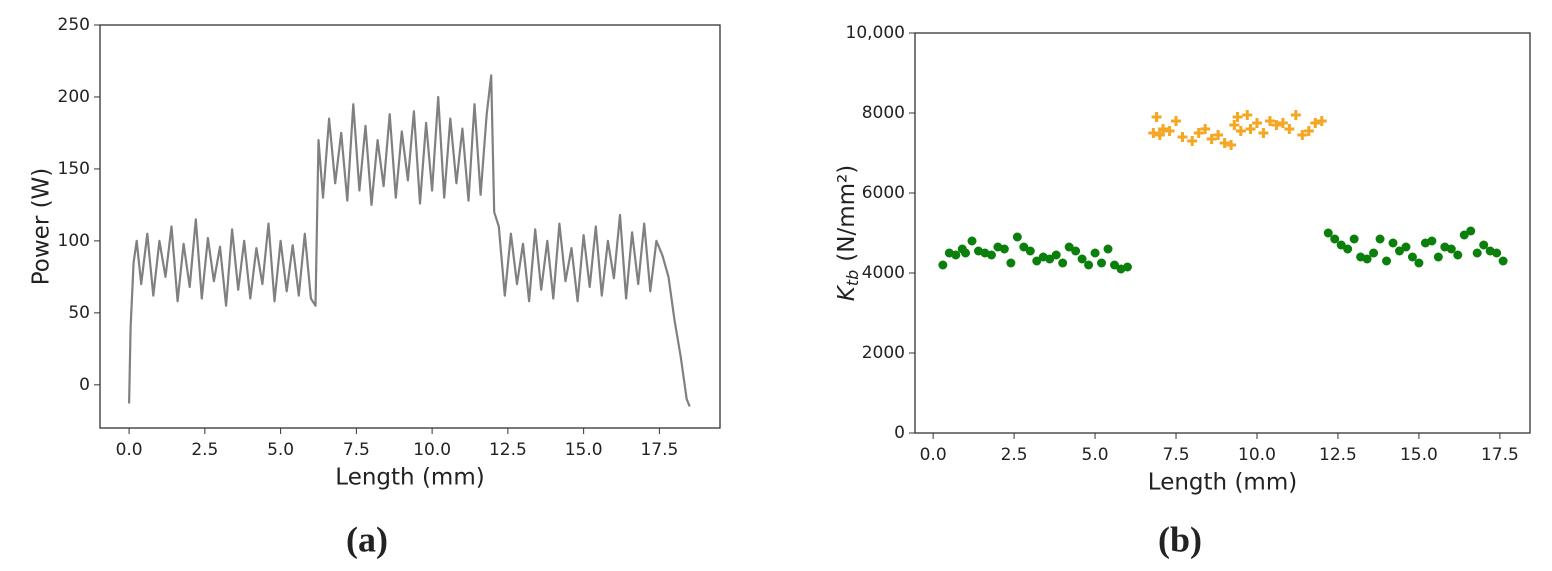 The height and width of the screenshot is (571, 1552). What do you see at coordinates (852, 278) in the screenshot?
I see `y-label-subscript: tb` at bounding box center [852, 278].